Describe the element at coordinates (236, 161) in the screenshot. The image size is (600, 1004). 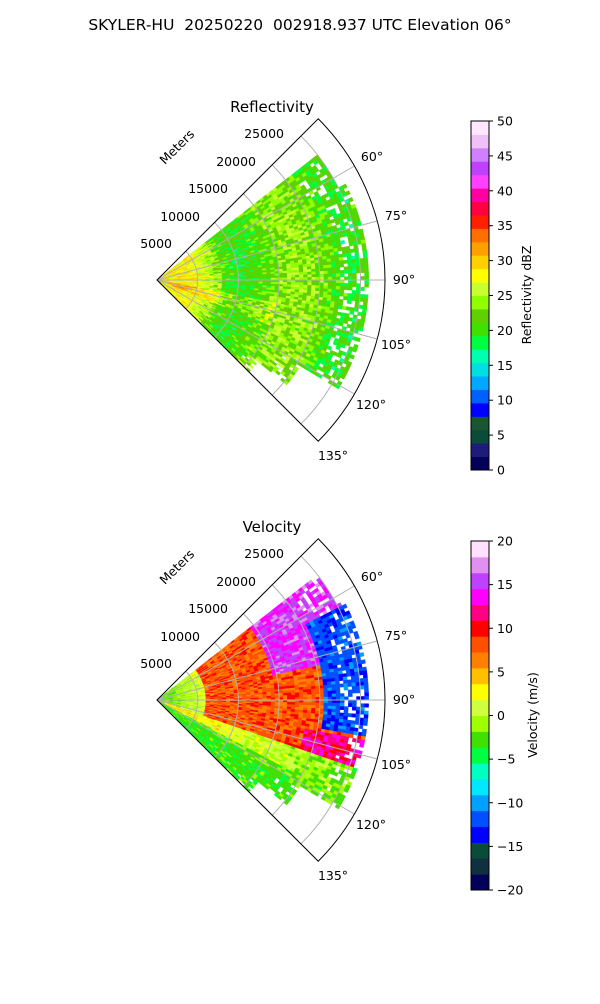
I see `radial-tick-label: 20000` at that location.